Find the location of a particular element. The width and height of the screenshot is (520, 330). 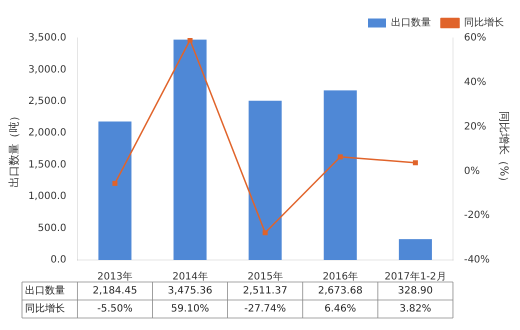

data-label: 328.90 is located at coordinates (415, 291).